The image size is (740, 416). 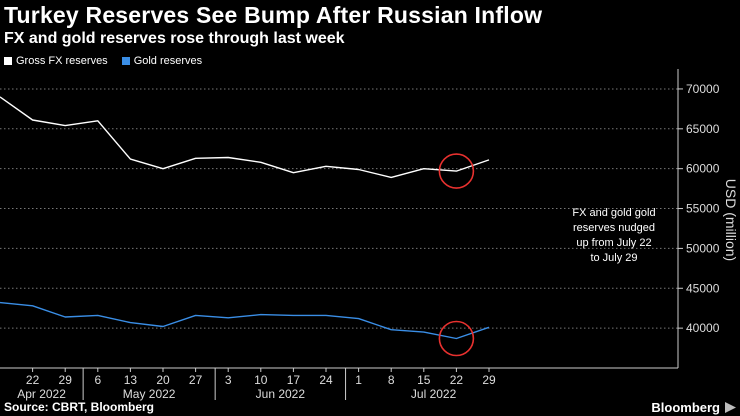 What do you see at coordinates (703, 209) in the screenshot?
I see `ytick-label-55000: 55000` at bounding box center [703, 209].